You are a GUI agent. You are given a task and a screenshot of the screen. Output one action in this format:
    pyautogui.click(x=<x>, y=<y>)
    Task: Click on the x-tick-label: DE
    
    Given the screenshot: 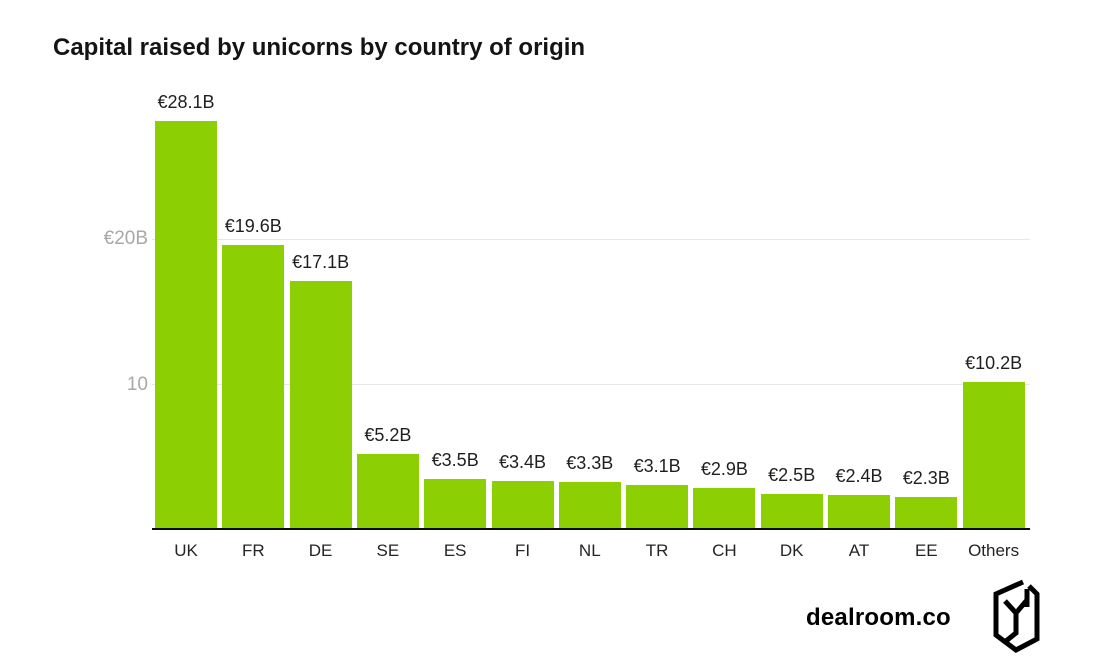 What is the action you would take?
    pyautogui.click(x=320, y=550)
    